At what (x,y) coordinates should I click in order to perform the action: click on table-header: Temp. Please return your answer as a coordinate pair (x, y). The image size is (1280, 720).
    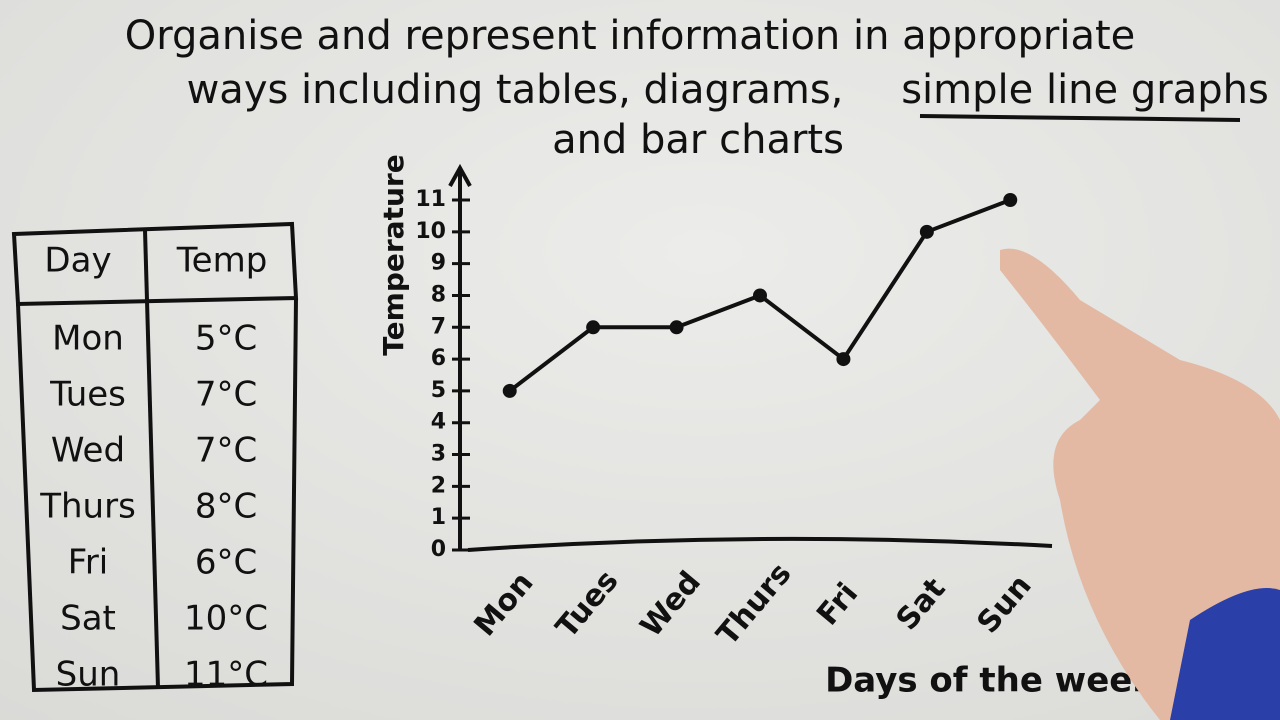
    Looking at the image, I should click on (222, 261).